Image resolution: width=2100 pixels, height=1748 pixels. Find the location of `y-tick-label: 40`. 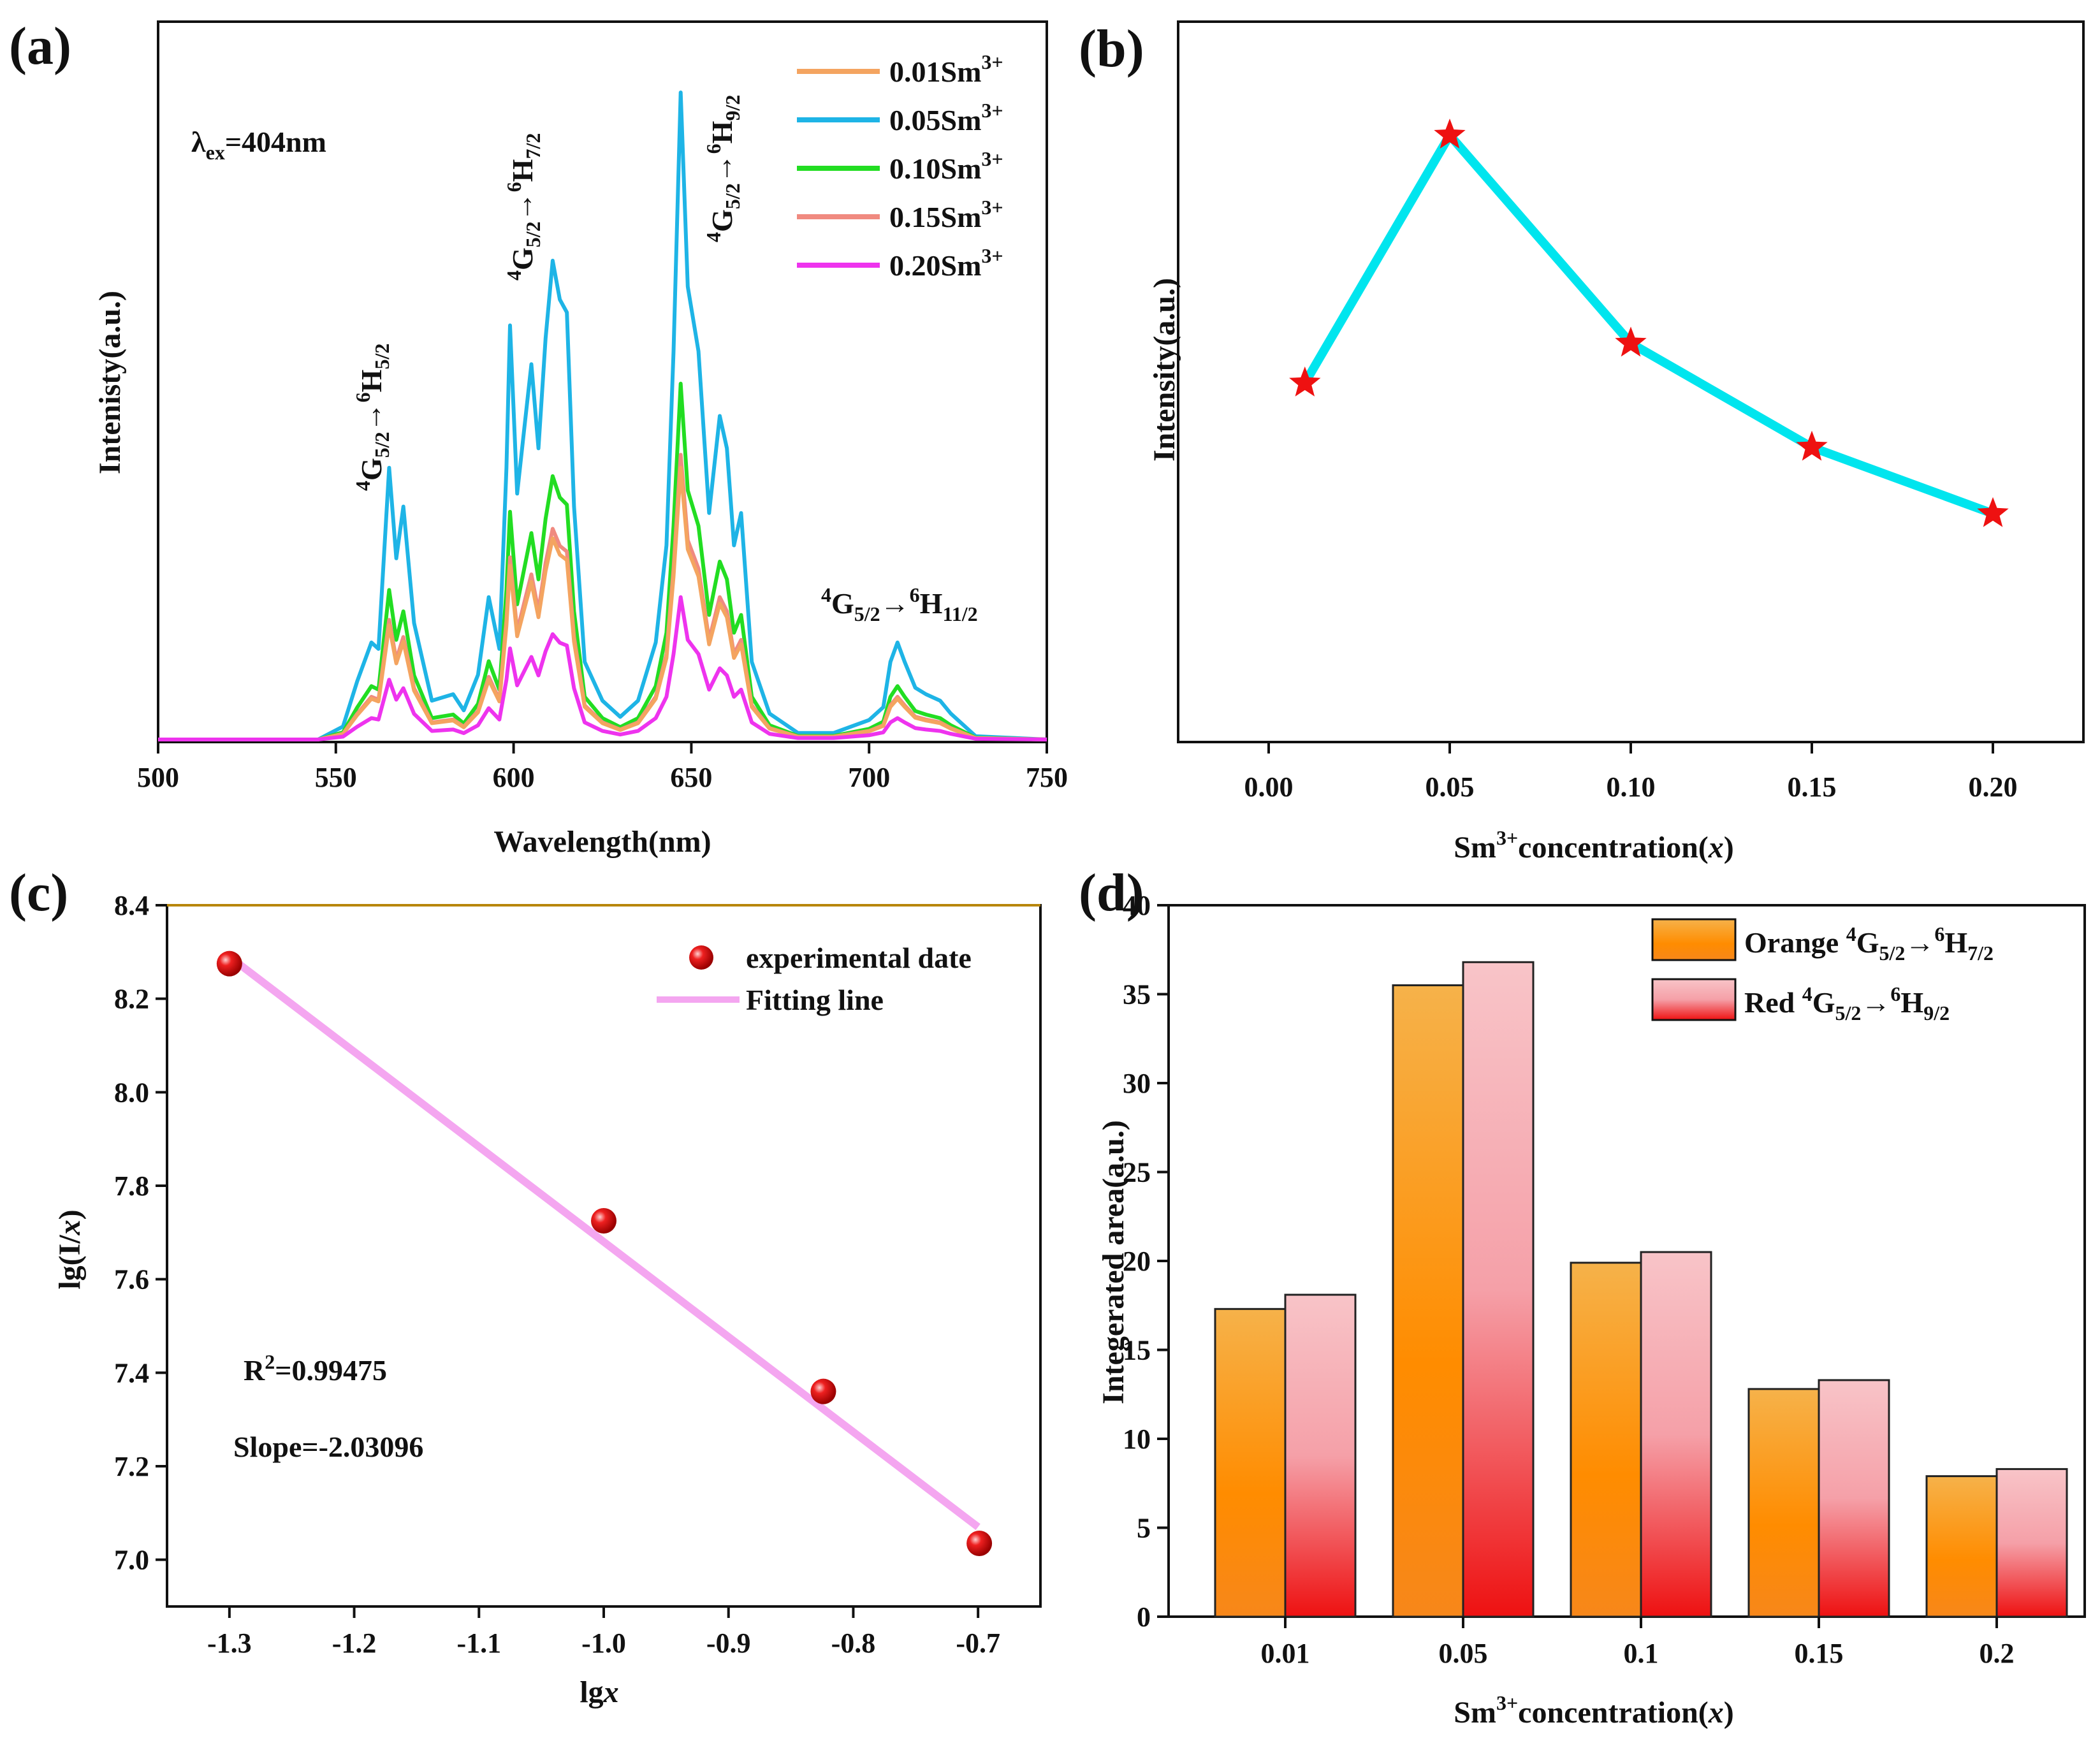

y-tick-label: 40 is located at coordinates (1137, 905).